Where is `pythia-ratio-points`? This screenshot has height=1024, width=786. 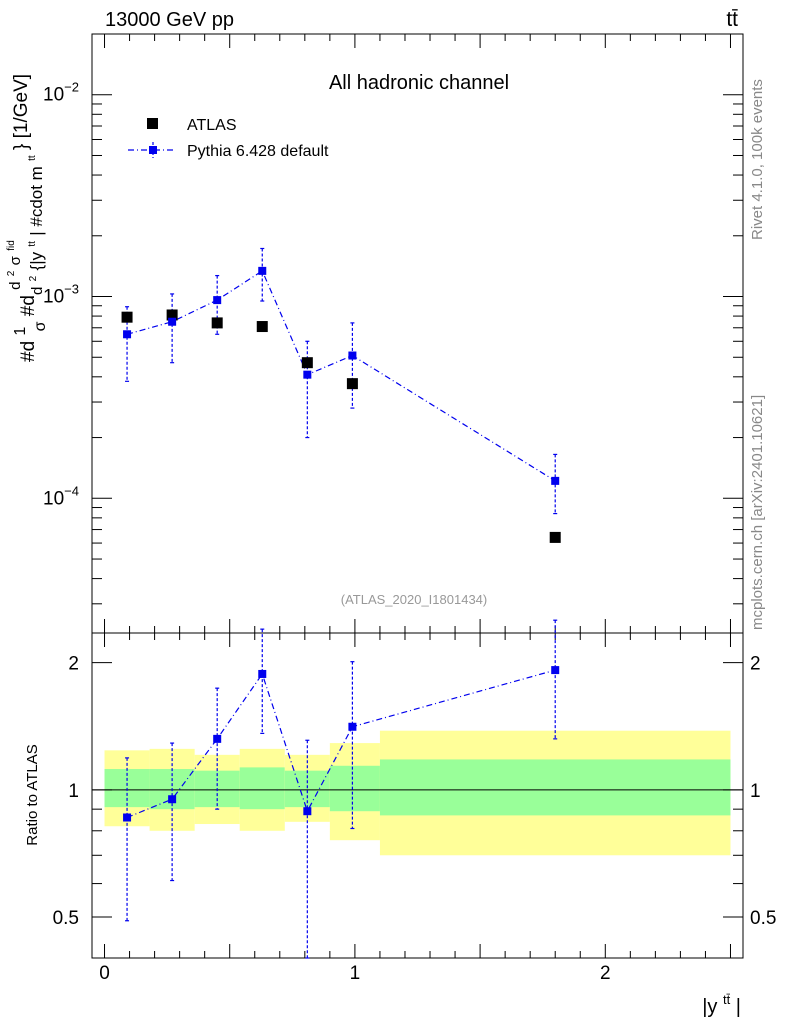 pythia-ratio-points is located at coordinates (341, 744).